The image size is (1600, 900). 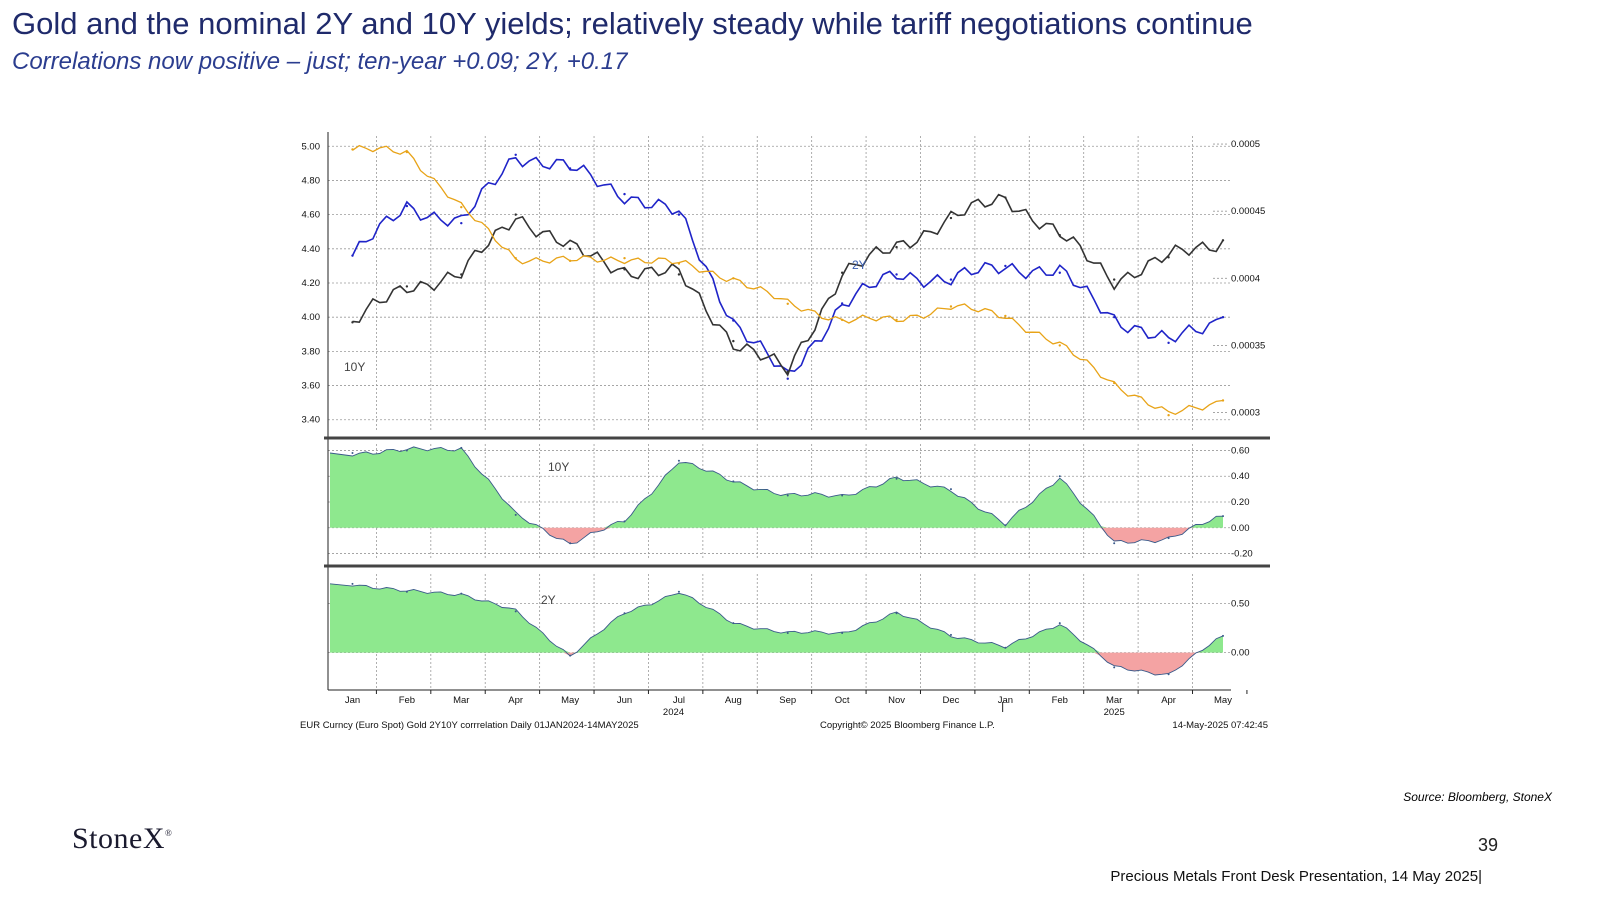 What do you see at coordinates (776, 618) in the screenshot?
I see `corr-2y-positive-area` at bounding box center [776, 618].